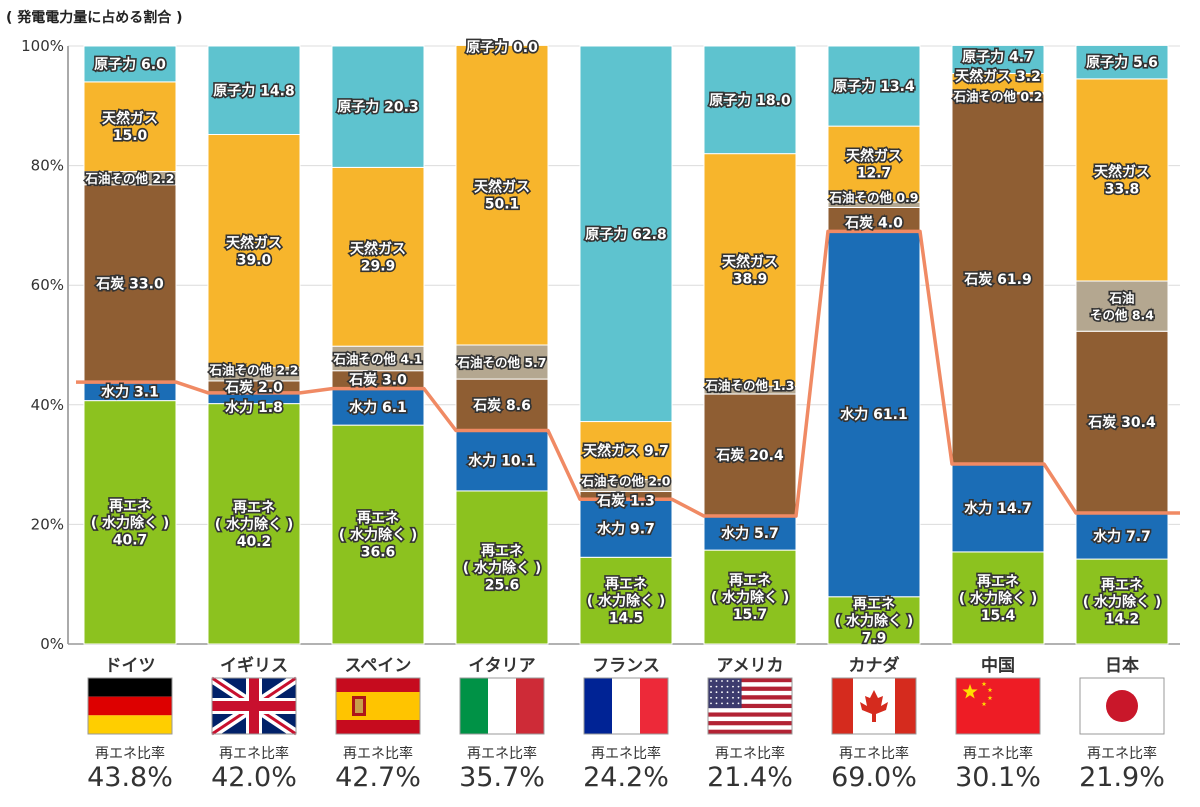 The image size is (1200, 807). I want to click on segment-label-line: 天然ガス 9.7, so click(626, 451).